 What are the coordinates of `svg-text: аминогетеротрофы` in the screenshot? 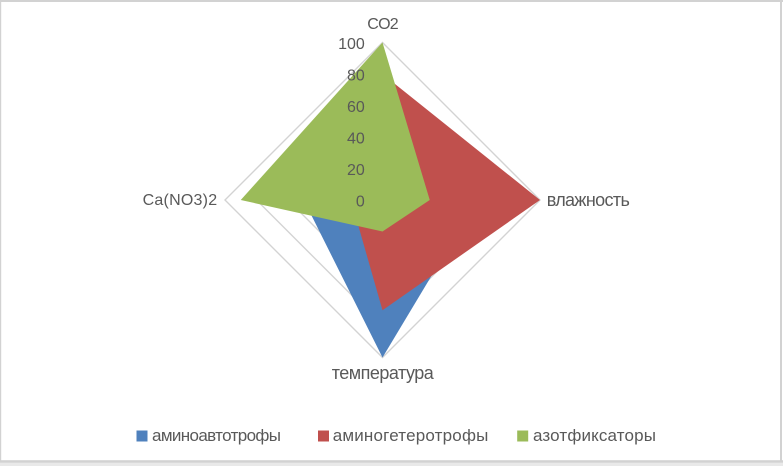 It's located at (411, 435).